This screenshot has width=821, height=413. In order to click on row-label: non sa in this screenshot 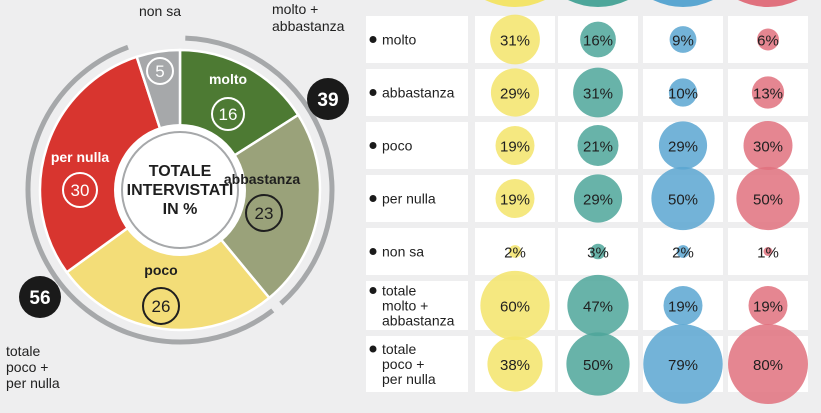, I will do `click(403, 252)`.